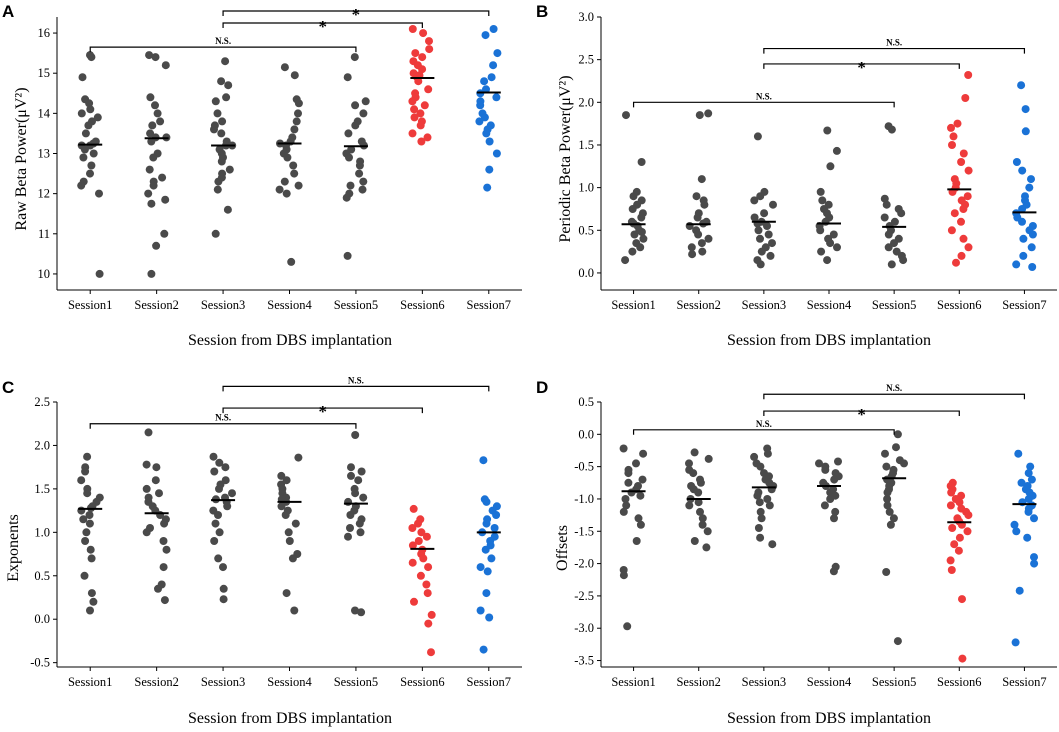 The width and height of the screenshot is (1059, 732). Describe the element at coordinates (8, 387) in the screenshot. I see `panel-letter-c: C` at that location.